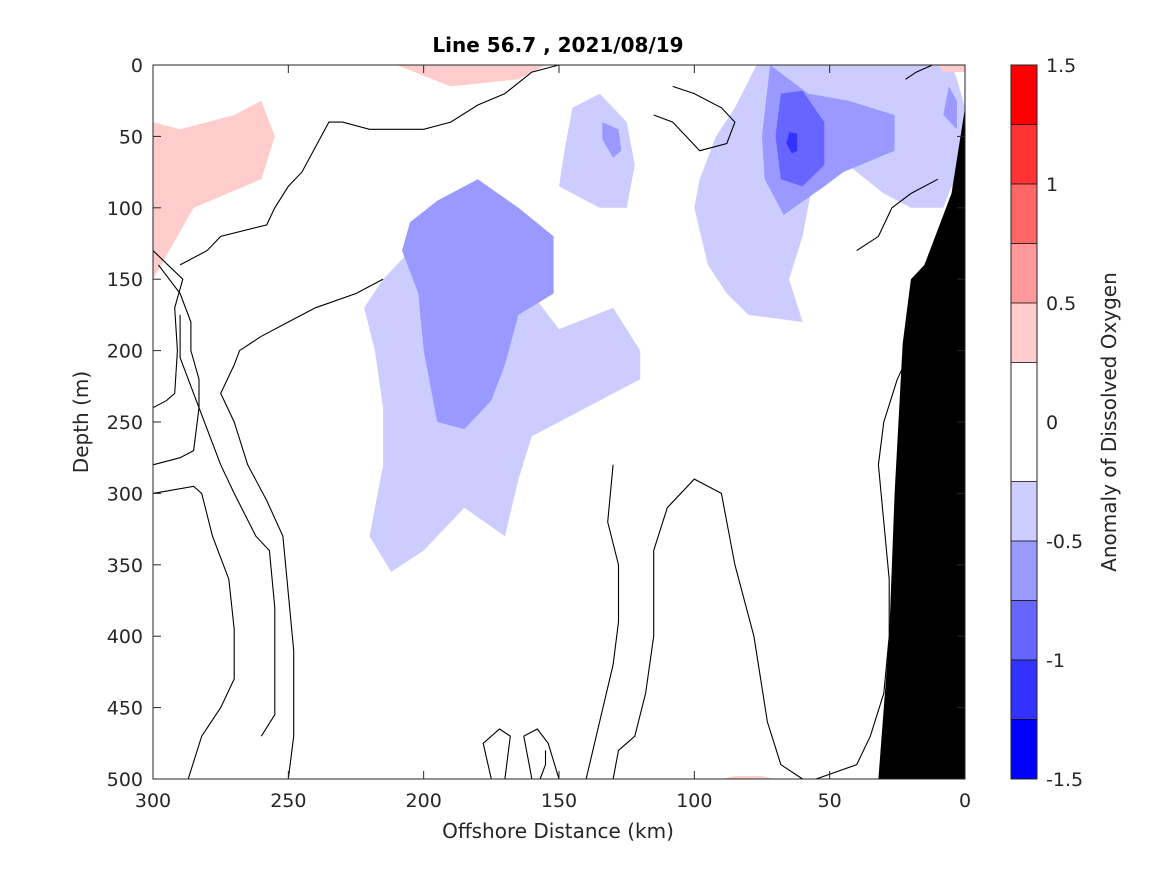 The width and height of the screenshot is (1167, 875). Describe the element at coordinates (1064, 780) in the screenshot. I see `colorbar-tick-label: -1.5` at that location.